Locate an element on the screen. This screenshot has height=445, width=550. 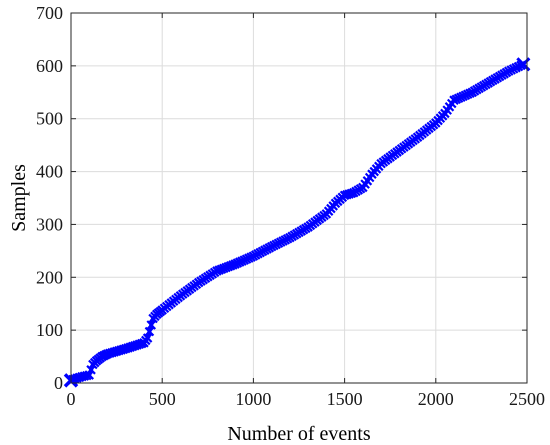
y-tick-label: 600 is located at coordinates (49, 66).